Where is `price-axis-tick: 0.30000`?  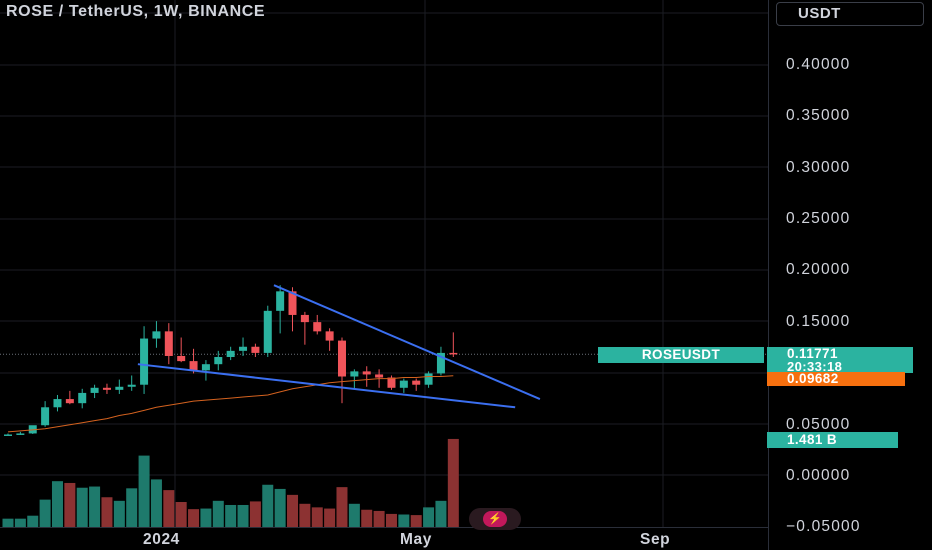
price-axis-tick: 0.30000 is located at coordinates (818, 167).